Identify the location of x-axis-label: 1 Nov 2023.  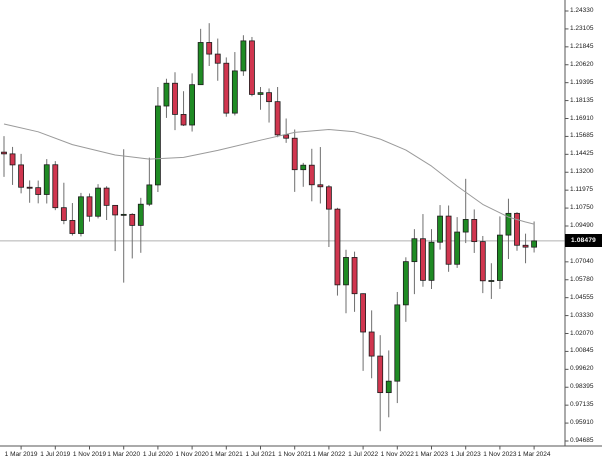
(500, 454).